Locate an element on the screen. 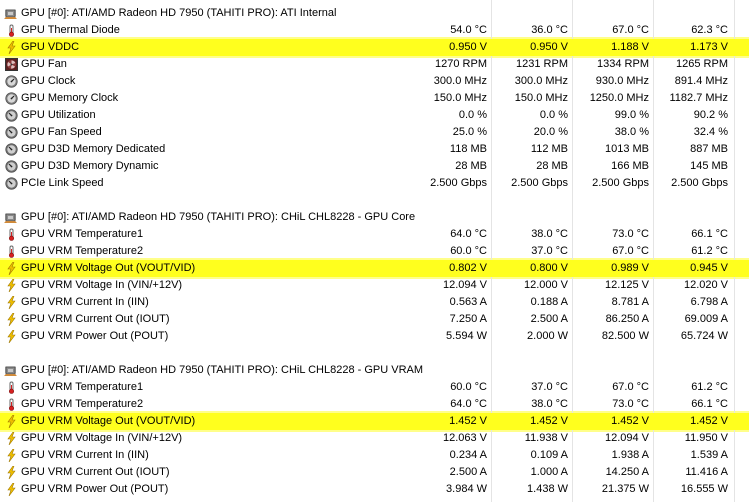 This screenshot has width=749, height=502. sensor-value-minimum: 28 MB is located at coordinates (552, 166).